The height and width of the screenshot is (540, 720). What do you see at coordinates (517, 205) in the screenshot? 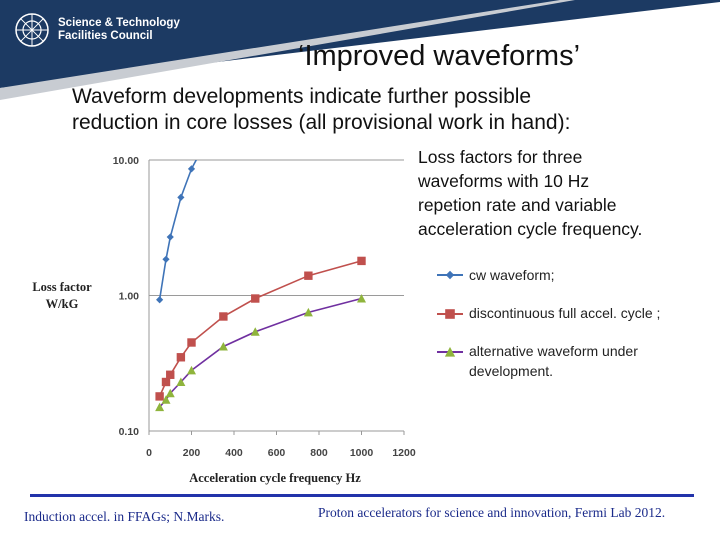
I see `desc-line-3: repetion rate and variable` at bounding box center [517, 205].